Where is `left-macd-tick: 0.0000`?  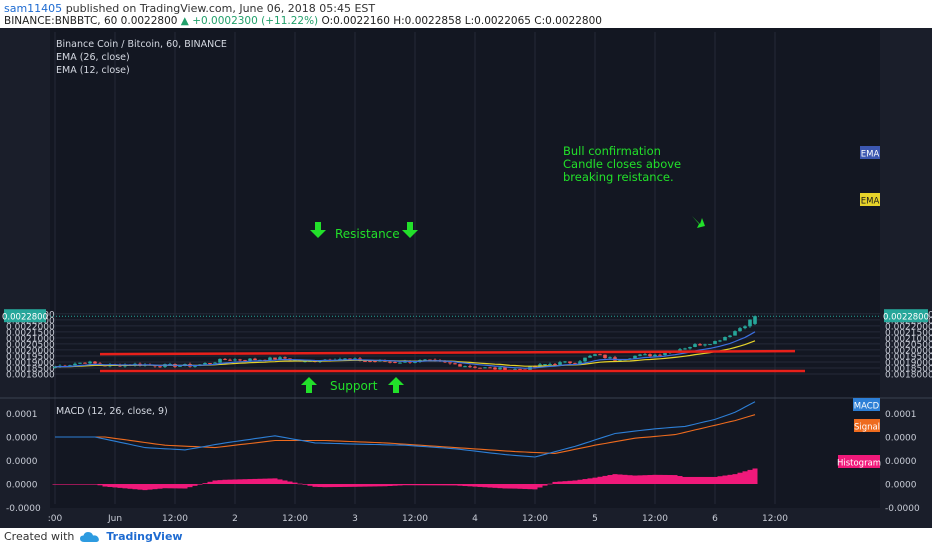
left-macd-tick: 0.0000 is located at coordinates (22, 486).